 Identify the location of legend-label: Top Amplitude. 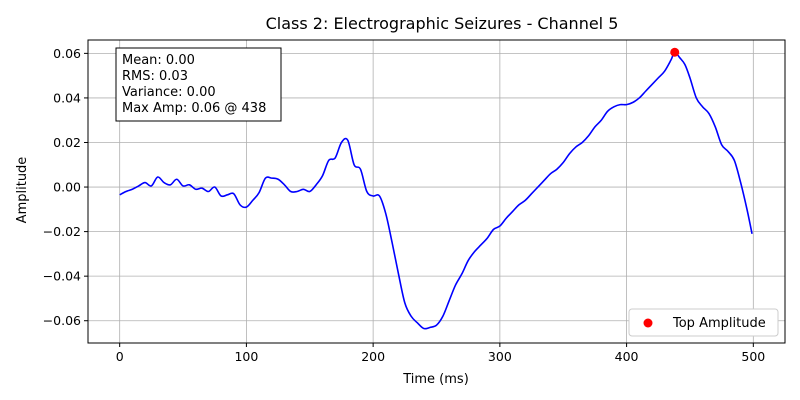
(719, 323).